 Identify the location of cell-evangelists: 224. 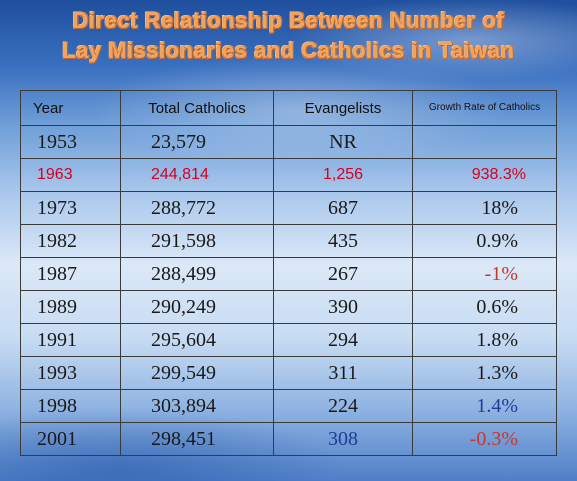
(343, 406).